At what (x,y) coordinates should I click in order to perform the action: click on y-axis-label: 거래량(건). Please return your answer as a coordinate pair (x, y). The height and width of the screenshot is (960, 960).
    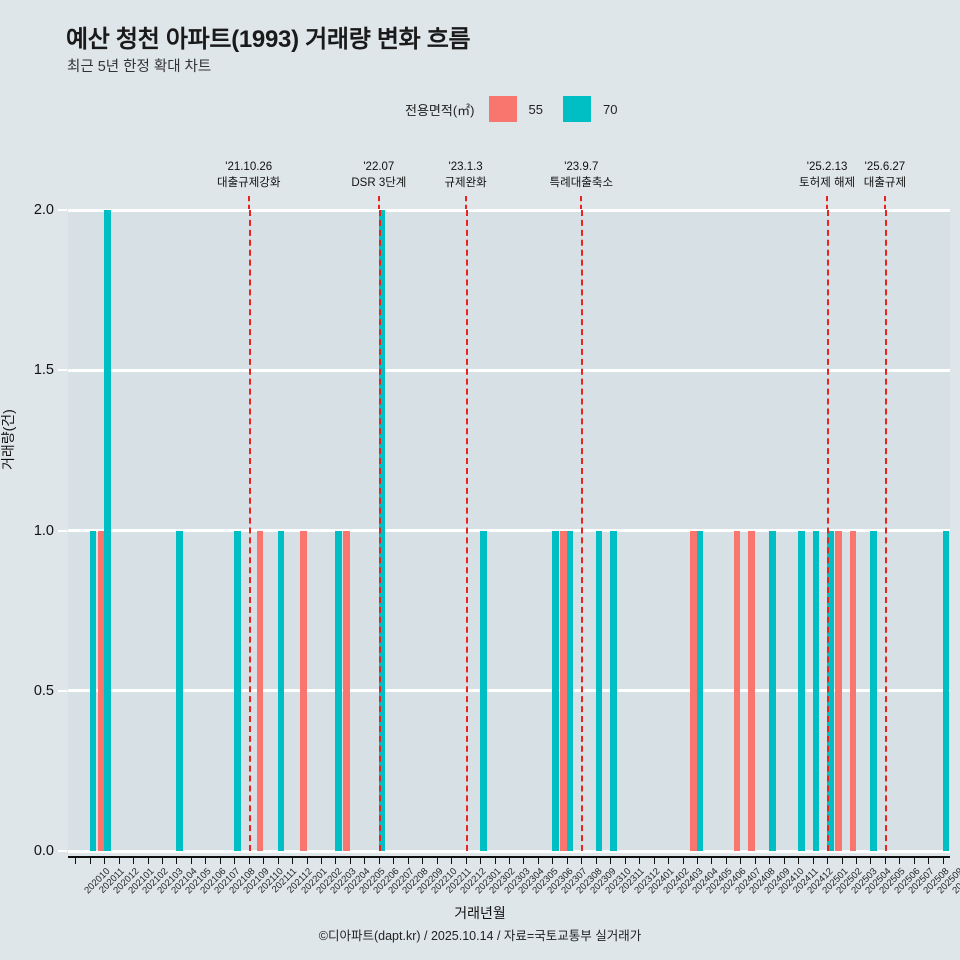
    Looking at the image, I should click on (8, 439).